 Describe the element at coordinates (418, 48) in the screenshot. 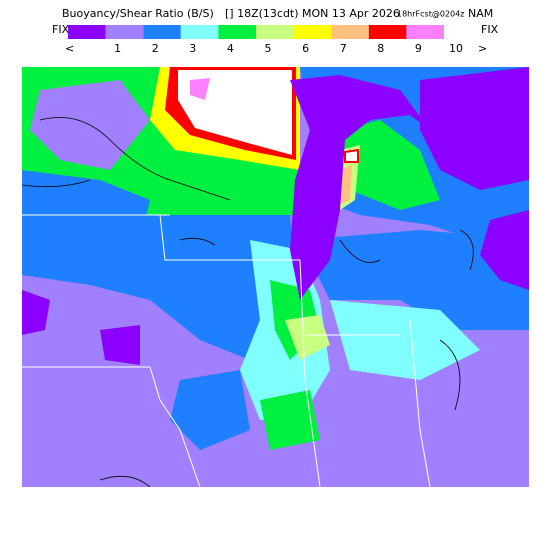

I see `legend-label: 9` at that location.